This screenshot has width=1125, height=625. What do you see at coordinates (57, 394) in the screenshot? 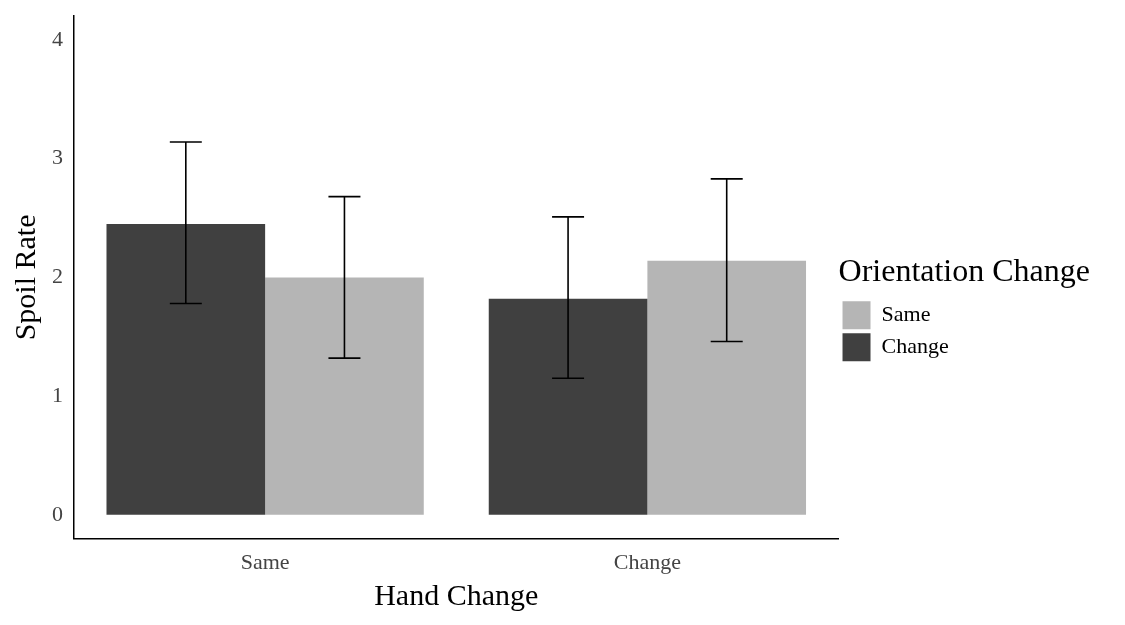
I see `y-tick-label: 1` at bounding box center [57, 394].